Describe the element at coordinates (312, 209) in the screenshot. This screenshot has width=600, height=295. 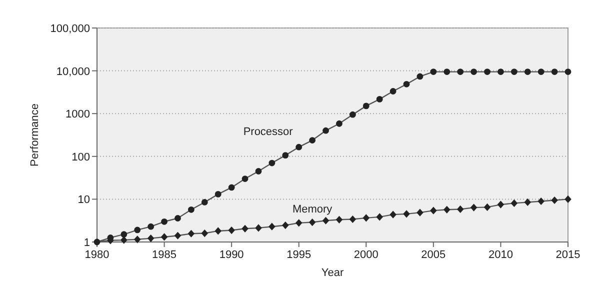
I see `series-label: Memory` at that location.